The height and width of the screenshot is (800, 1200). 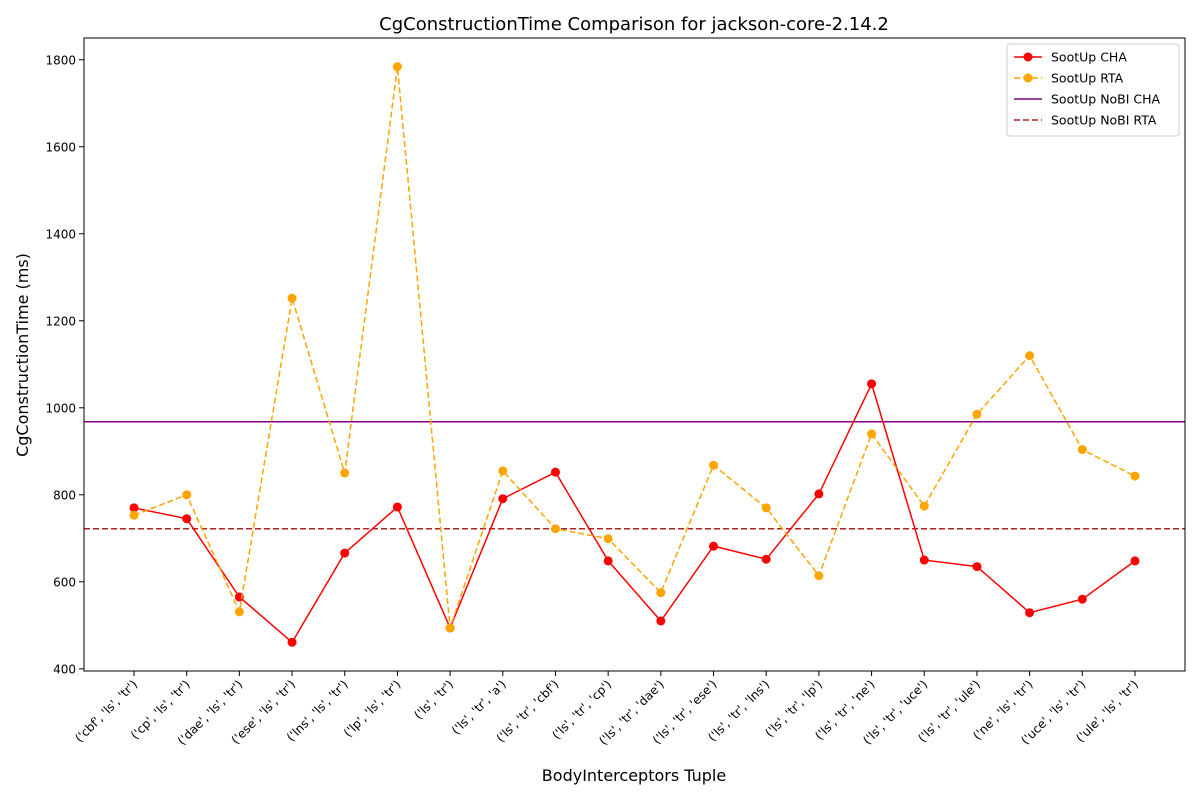 What do you see at coordinates (1087, 78) in the screenshot?
I see `legend-label: SootUp RTA` at bounding box center [1087, 78].